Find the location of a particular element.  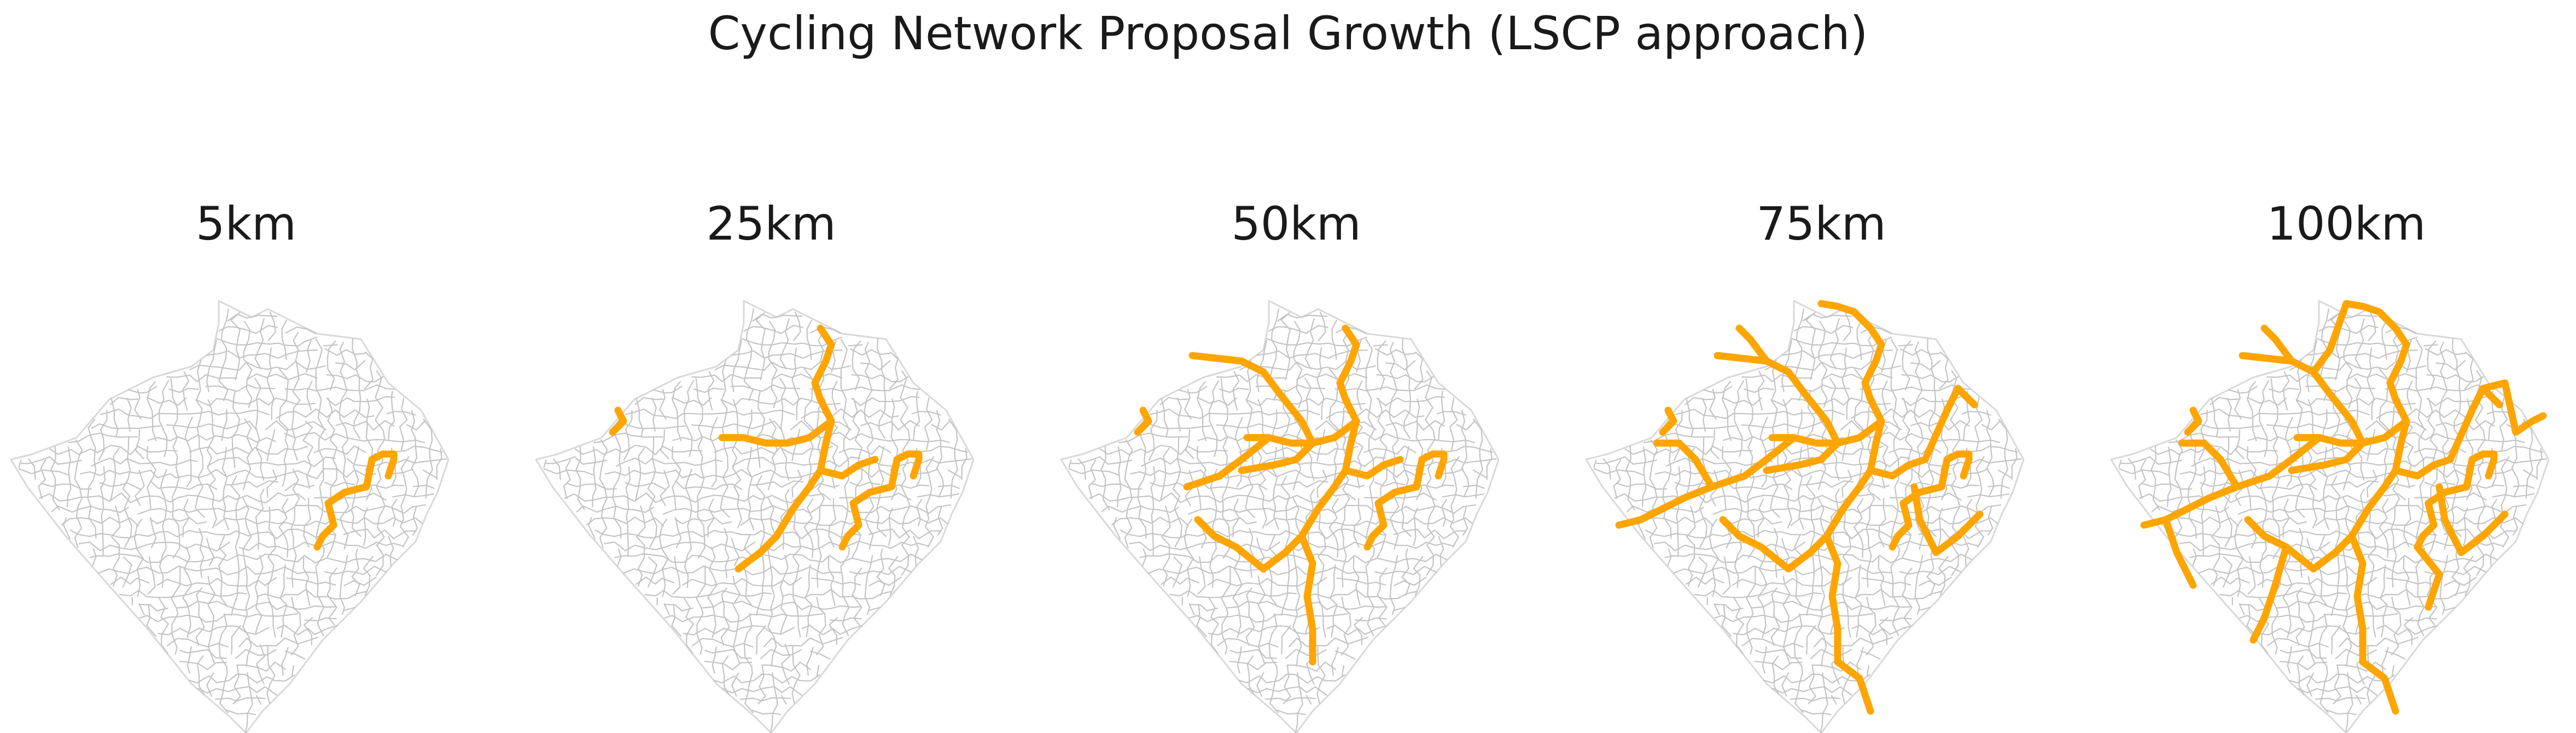

map-panel-5km: 5km is located at coordinates (246, 465).